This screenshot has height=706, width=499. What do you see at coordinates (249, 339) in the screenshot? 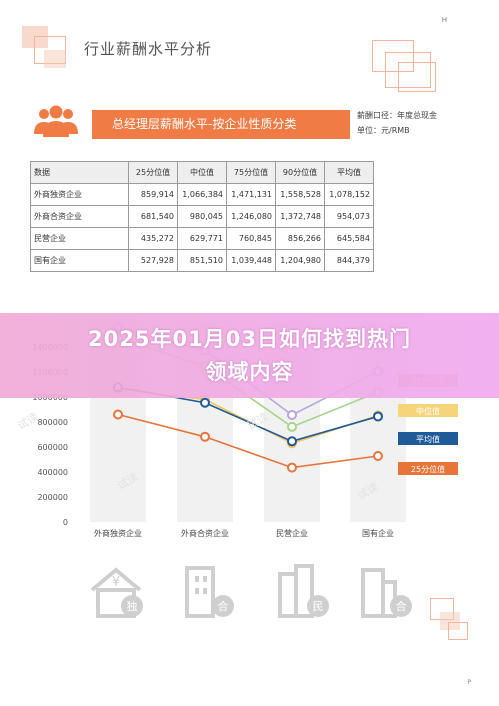
I see `overlay-title-line1: 2025年01月03日如何找到热门` at bounding box center [249, 339].